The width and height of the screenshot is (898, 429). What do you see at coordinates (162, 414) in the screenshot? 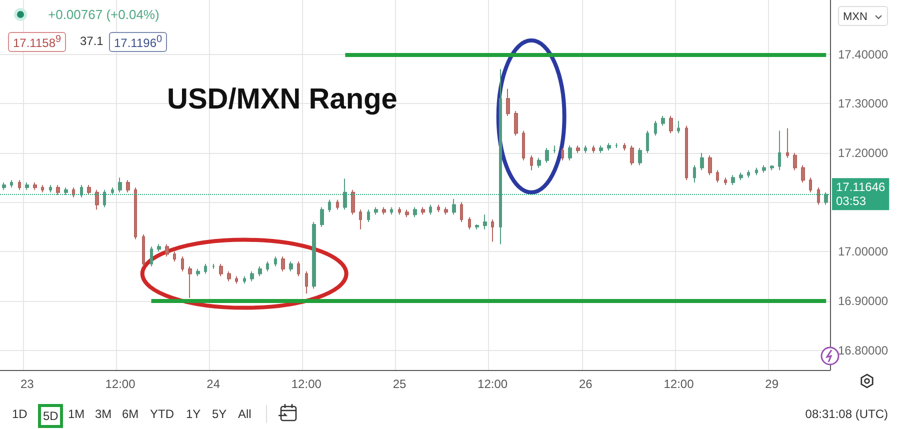
I see `text: YTD` at bounding box center [162, 414].